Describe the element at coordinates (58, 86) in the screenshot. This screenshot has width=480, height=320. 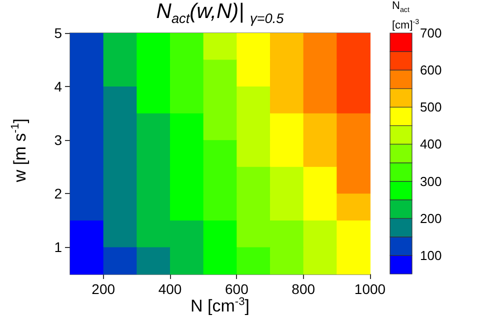
I see `y-tick-label: 4` at that location.